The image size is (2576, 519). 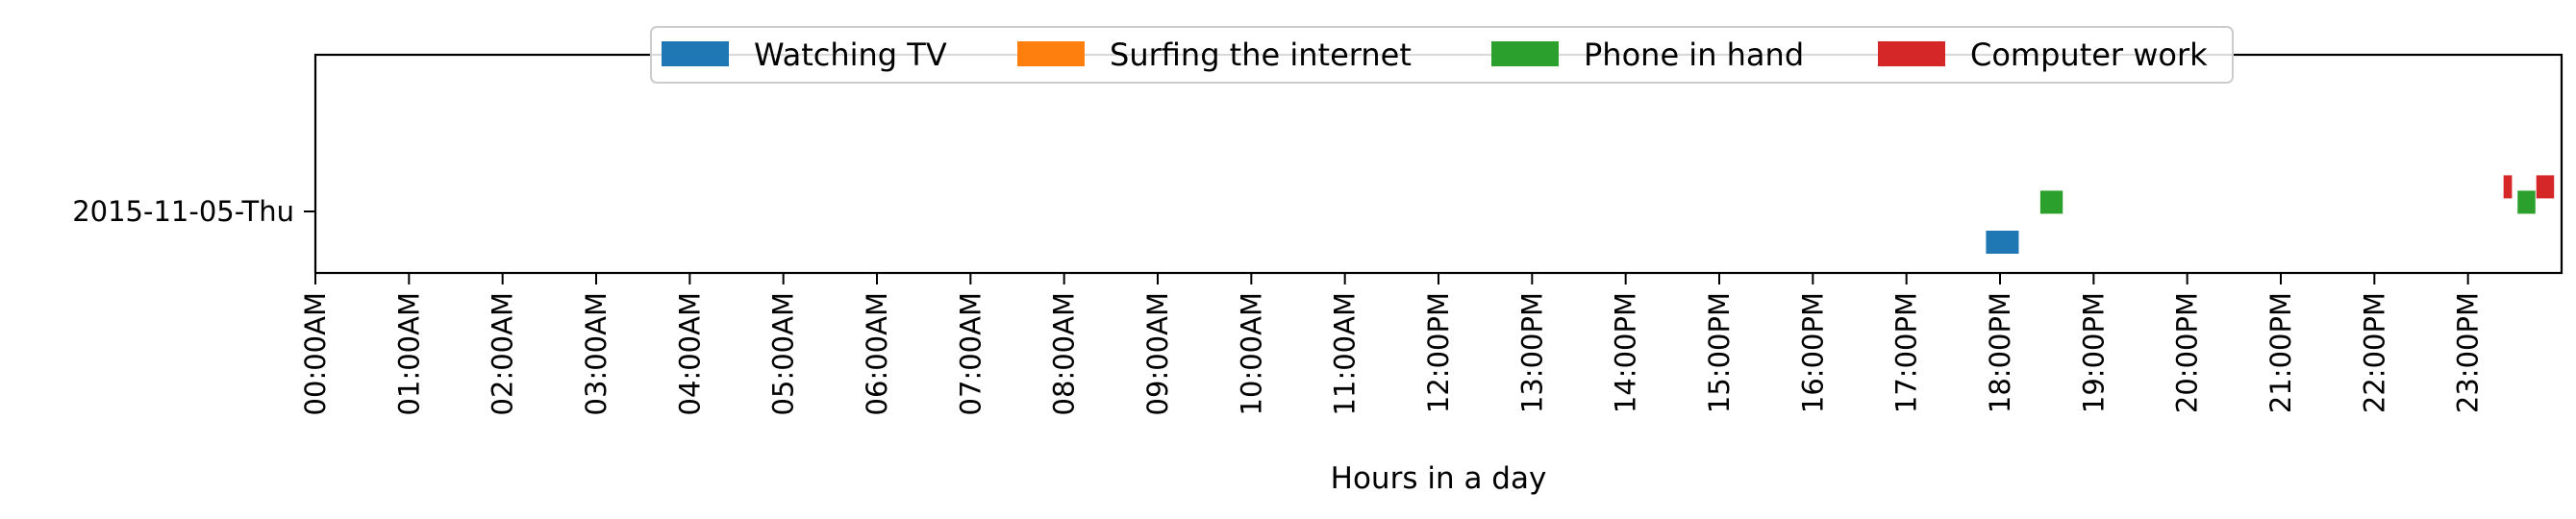 I want to click on x-tick-label: 01:00AM, so click(x=408, y=353).